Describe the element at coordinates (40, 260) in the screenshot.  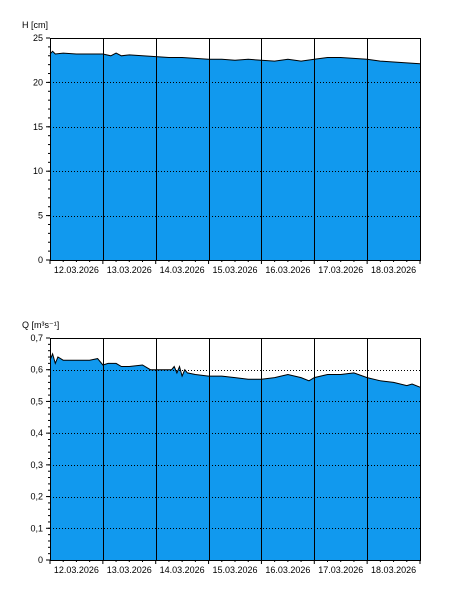
I see `h-chart-ytick-label: 0` at that location.